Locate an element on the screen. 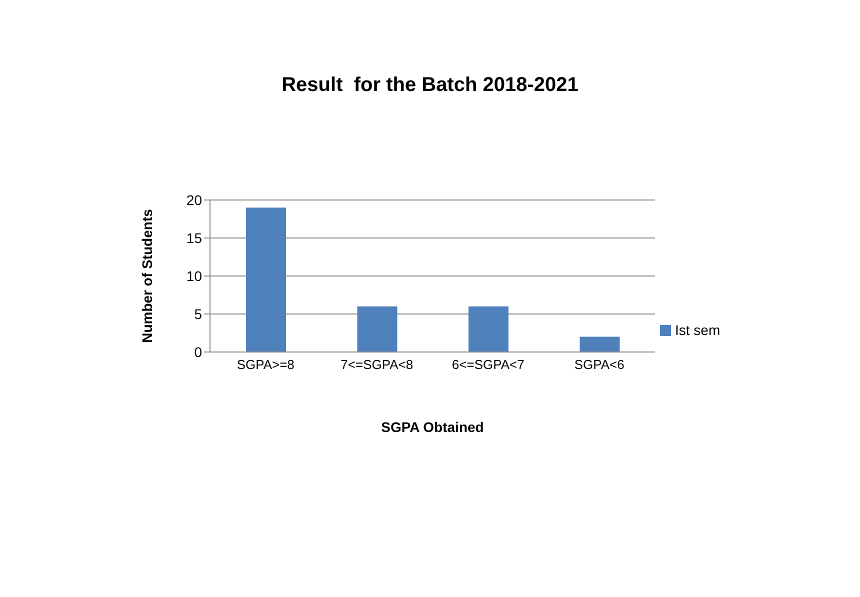  x-tick-label: 7<=SGPA<8 is located at coordinates (377, 364).